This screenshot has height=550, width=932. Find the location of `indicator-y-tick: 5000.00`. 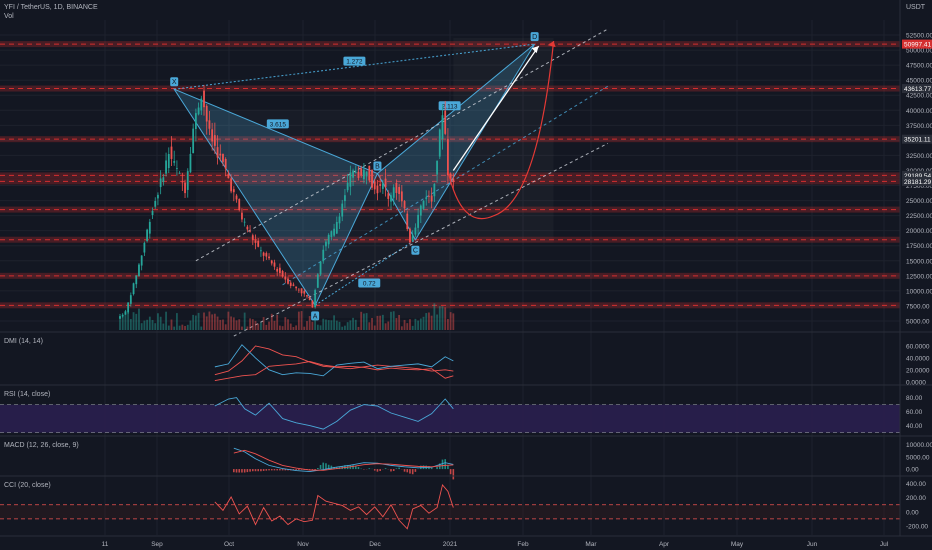

indicator-y-tick: 5000.00 is located at coordinates (918, 457).